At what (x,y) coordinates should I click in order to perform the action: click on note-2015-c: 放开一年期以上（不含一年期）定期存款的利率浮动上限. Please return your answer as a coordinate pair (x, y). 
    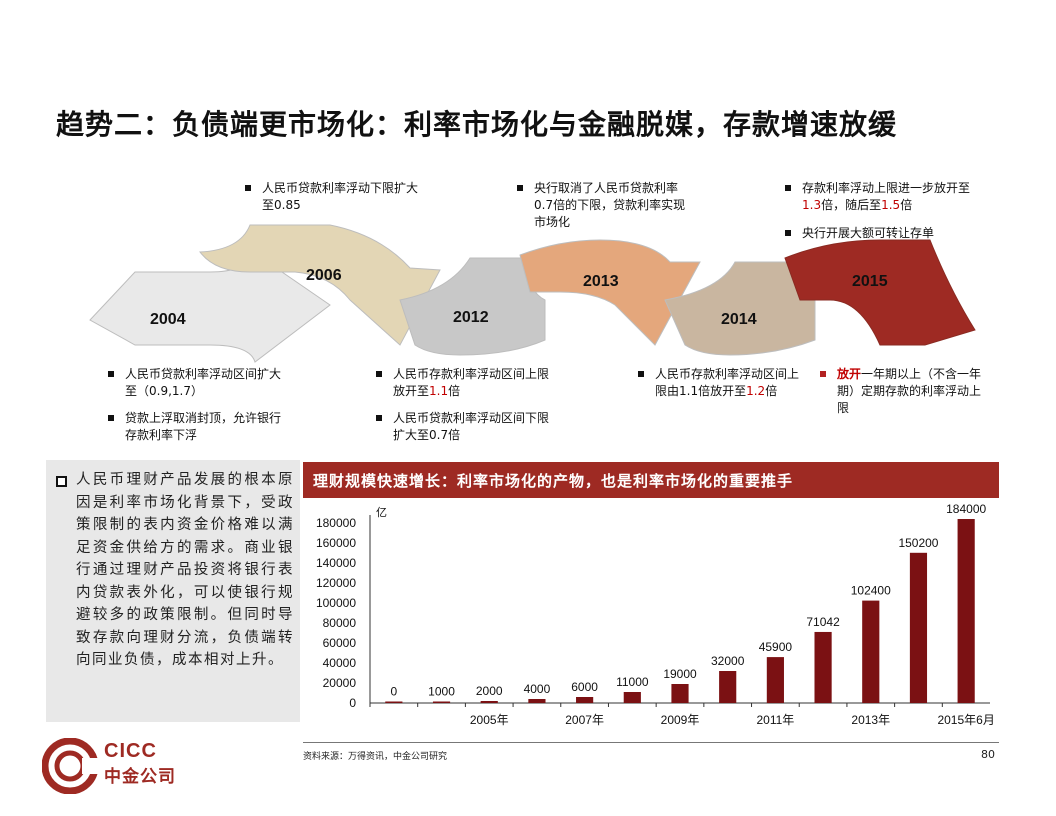
    Looking at the image, I should click on (905, 391).